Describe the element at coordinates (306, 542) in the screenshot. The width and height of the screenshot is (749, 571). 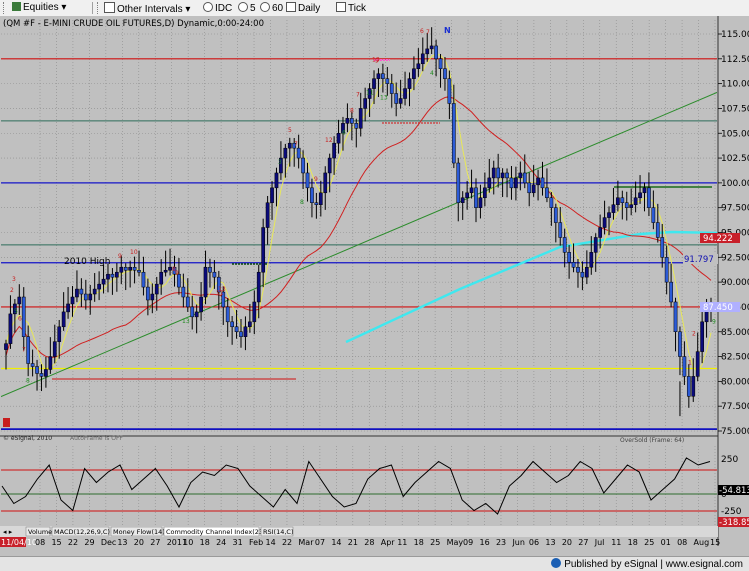
I see `date-tick-label: Mar` at that location.